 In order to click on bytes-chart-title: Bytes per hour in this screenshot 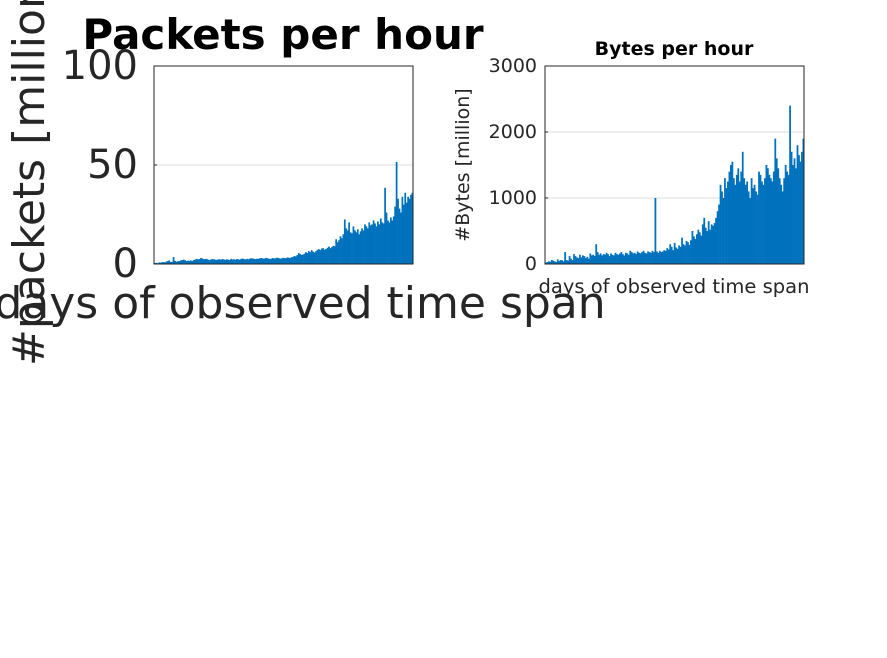, I will do `click(674, 49)`.